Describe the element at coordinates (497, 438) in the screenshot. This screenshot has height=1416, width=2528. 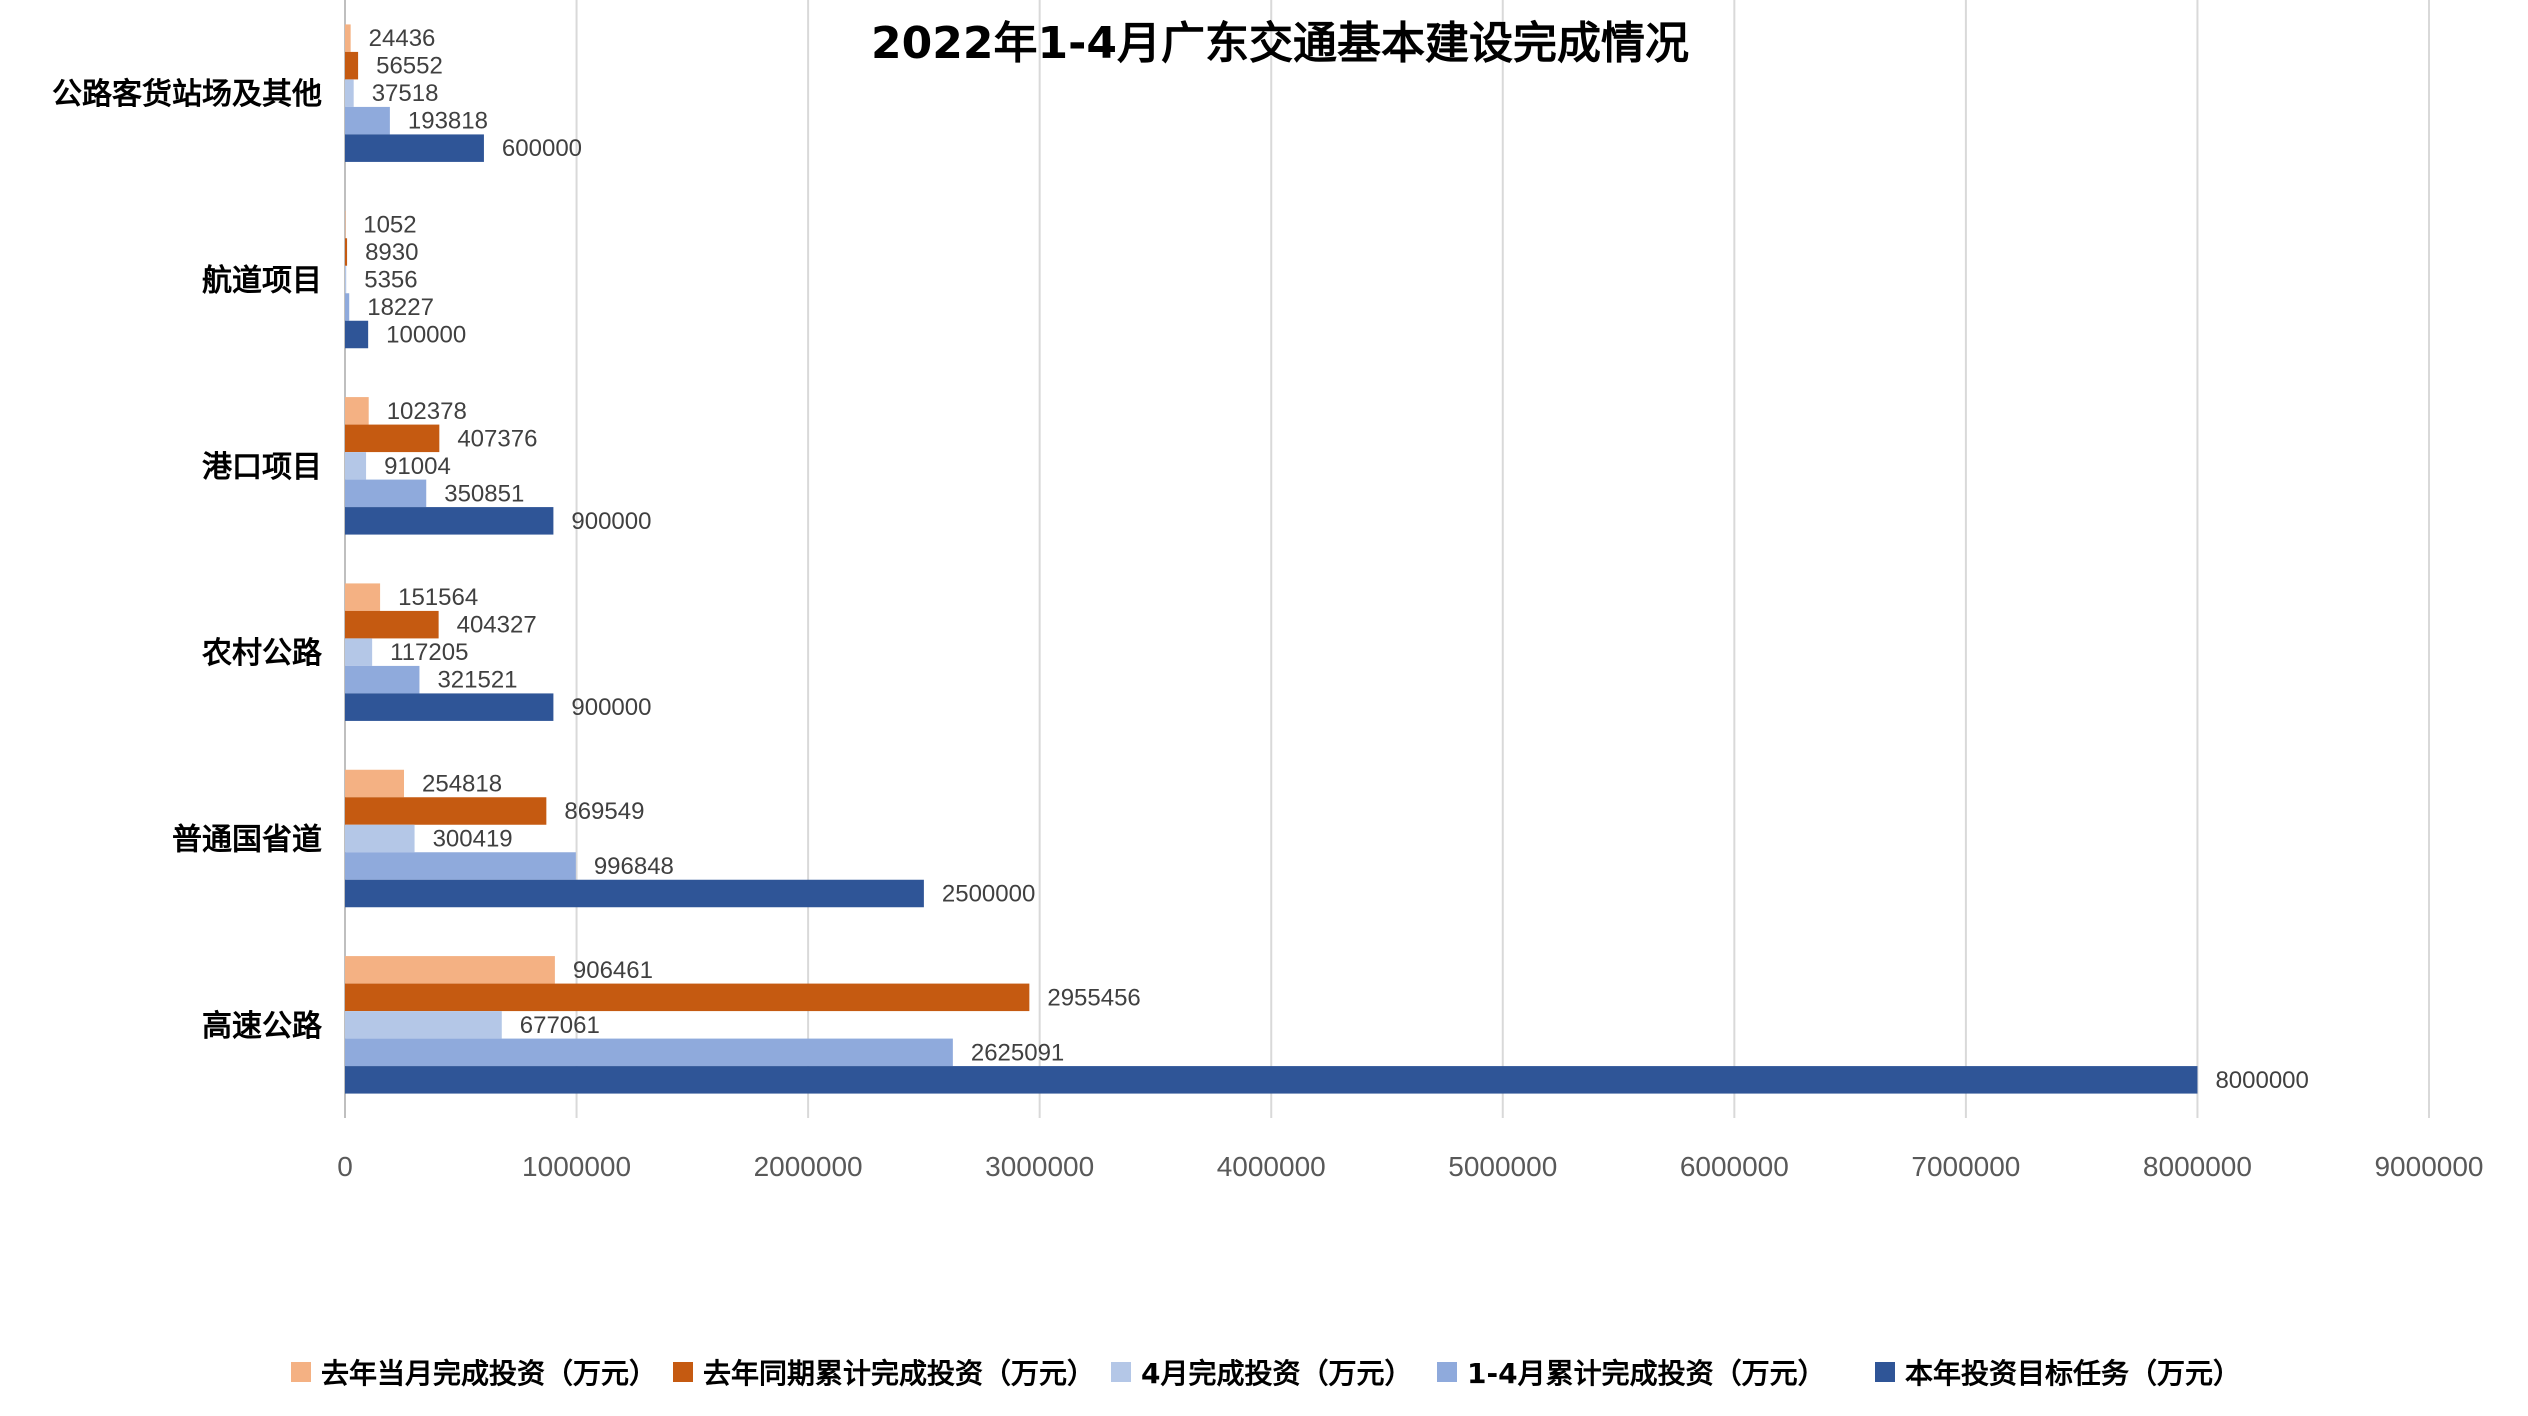
I see `data-label: 407376` at that location.